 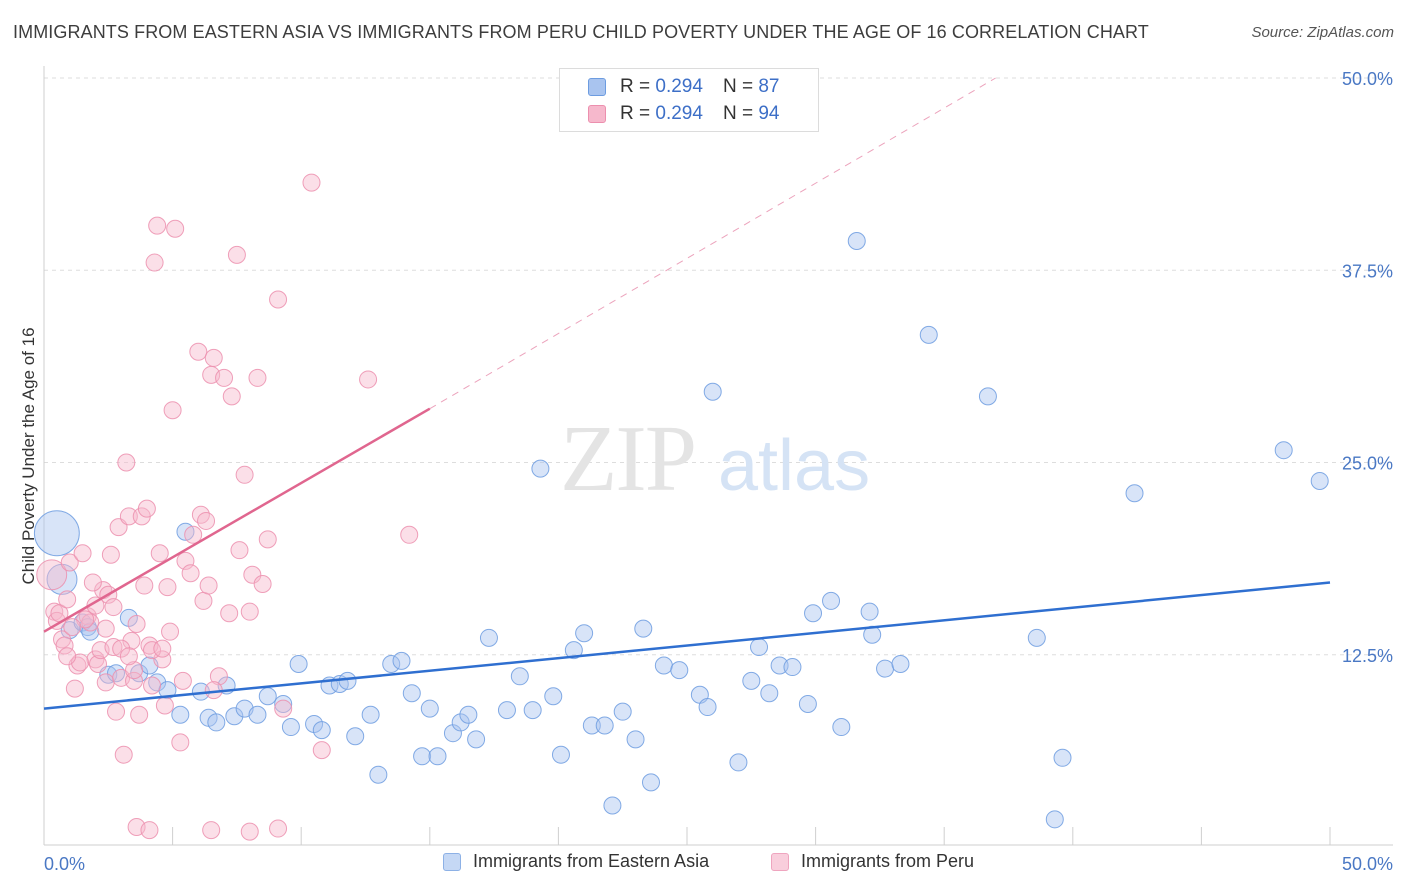 I want to click on legend-item-peru: Immigrants from Peru, so click(x=872, y=861).